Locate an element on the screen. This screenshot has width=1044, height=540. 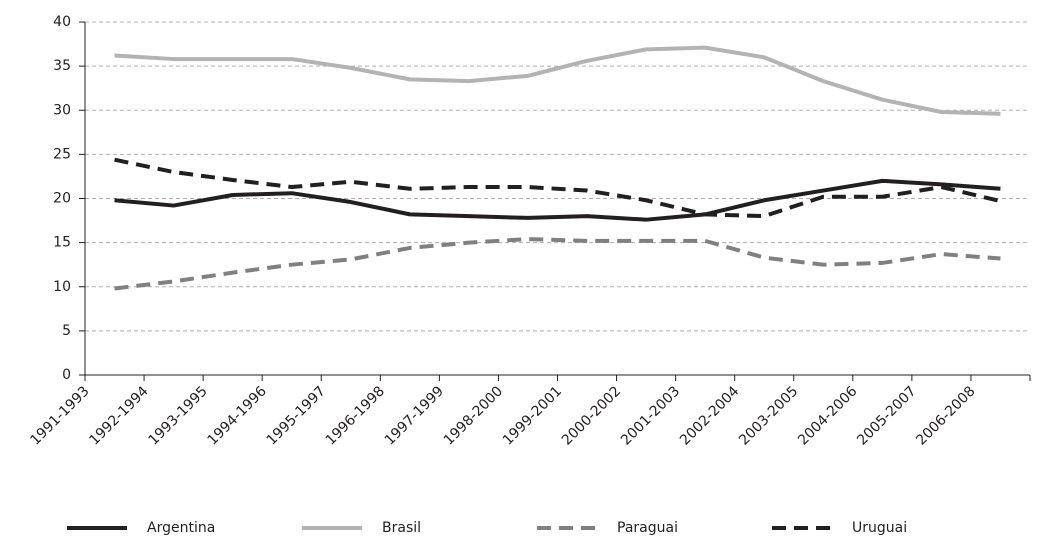
y-tick-label: 35 is located at coordinates (62, 66).